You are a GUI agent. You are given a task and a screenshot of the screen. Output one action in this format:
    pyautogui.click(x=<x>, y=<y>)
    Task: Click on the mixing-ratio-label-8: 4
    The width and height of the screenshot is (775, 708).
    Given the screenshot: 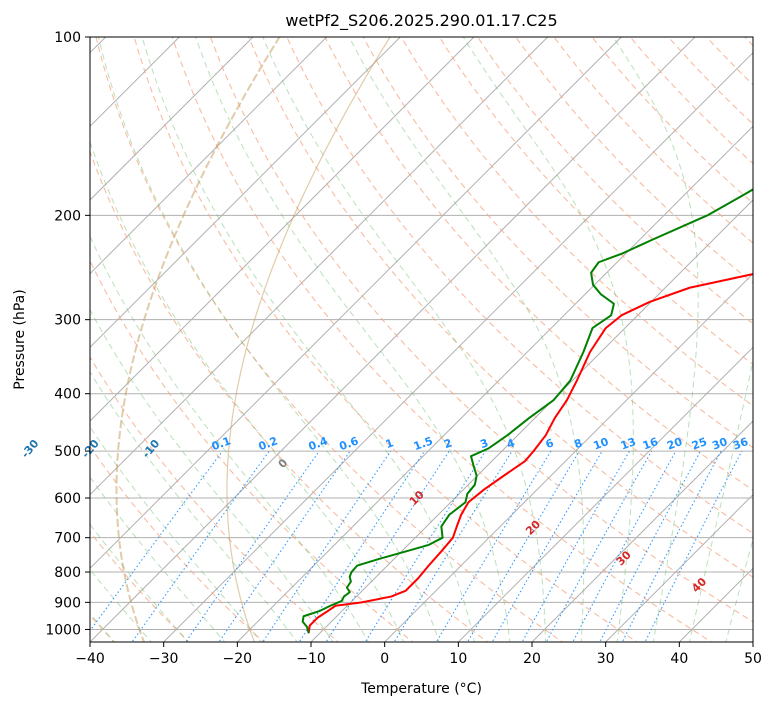 What is the action you would take?
    pyautogui.click(x=511, y=443)
    